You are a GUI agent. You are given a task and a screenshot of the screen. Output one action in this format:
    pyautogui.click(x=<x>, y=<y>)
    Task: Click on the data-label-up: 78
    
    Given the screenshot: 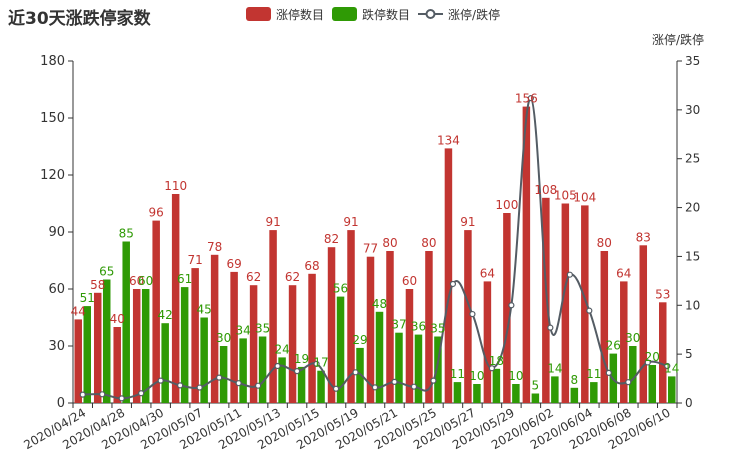 What is the action you would take?
    pyautogui.click(x=214, y=247)
    